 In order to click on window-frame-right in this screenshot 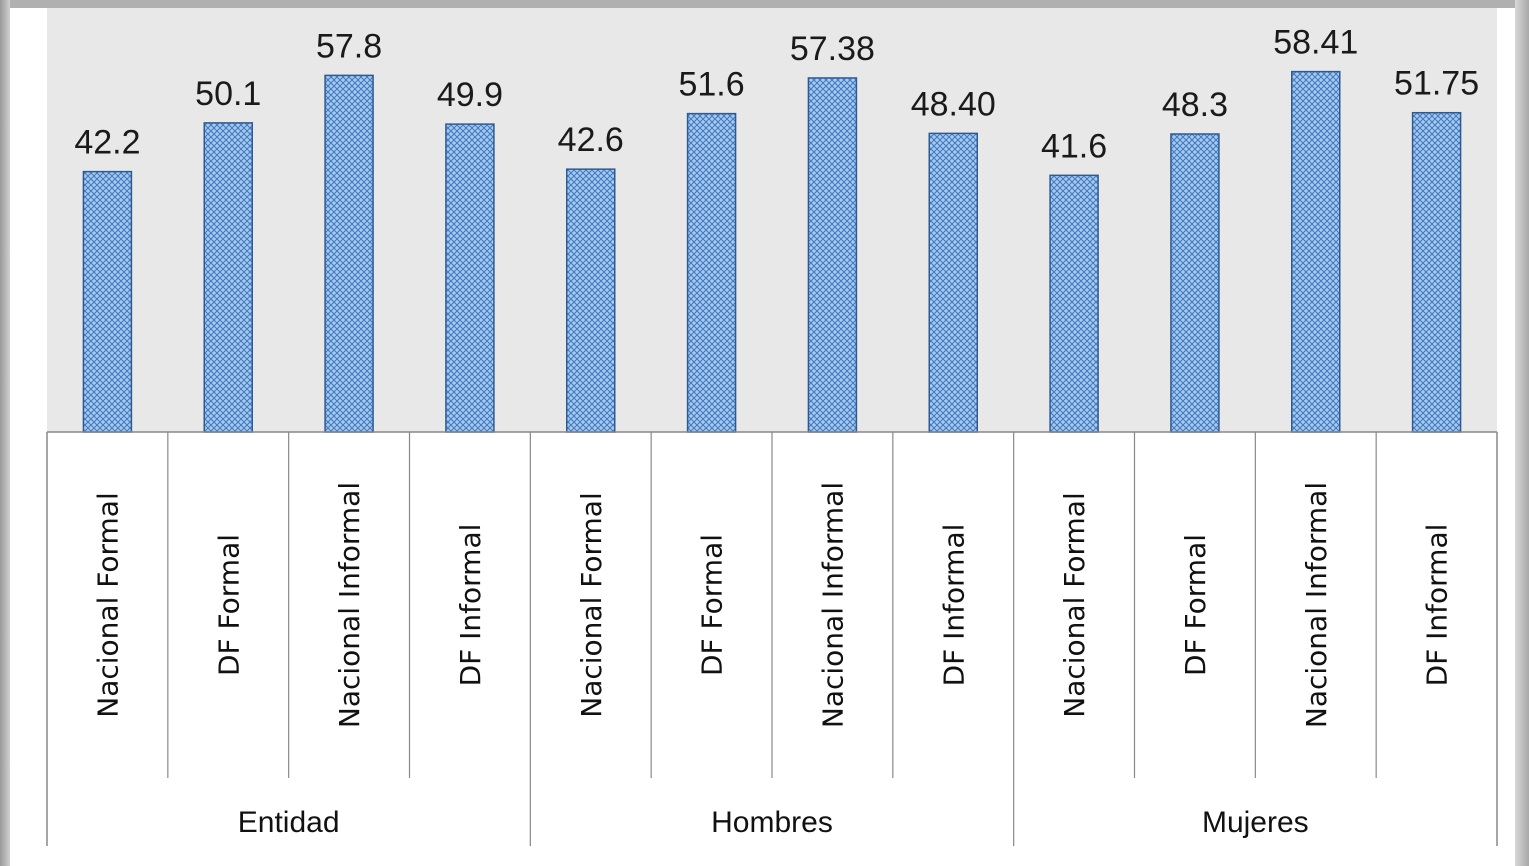, I will do `click(1522, 433)`.